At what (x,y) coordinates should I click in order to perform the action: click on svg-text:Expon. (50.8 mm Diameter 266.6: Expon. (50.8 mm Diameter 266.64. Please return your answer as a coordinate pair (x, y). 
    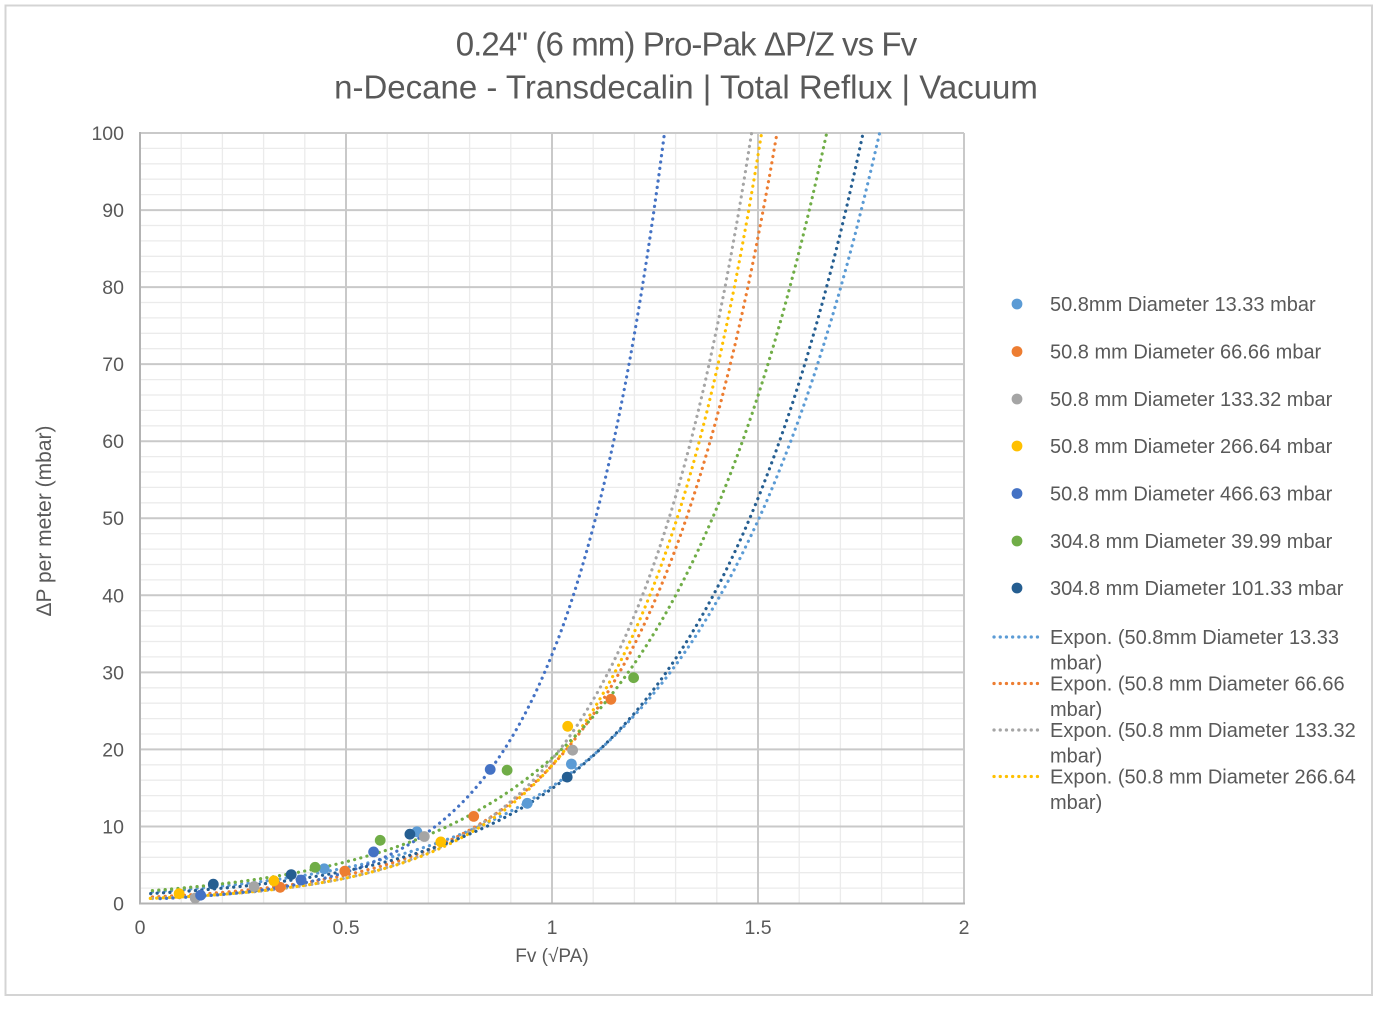
    Looking at the image, I should click on (1203, 778).